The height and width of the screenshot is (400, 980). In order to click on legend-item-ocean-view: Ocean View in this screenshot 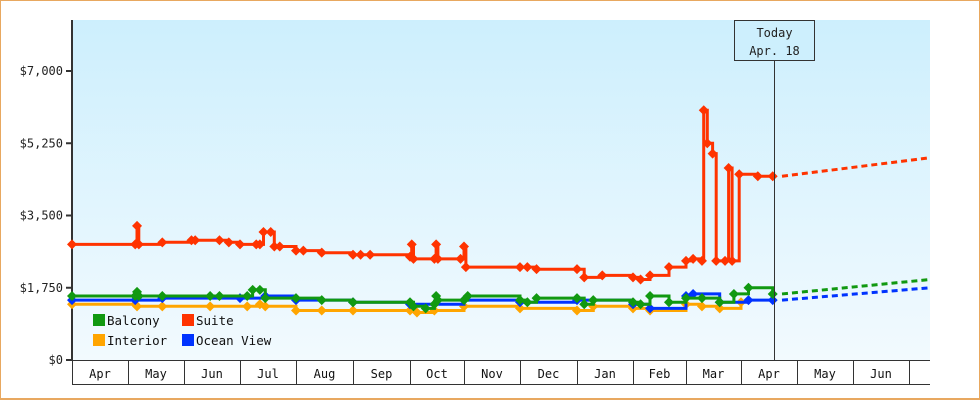, I will do `click(227, 340)`.